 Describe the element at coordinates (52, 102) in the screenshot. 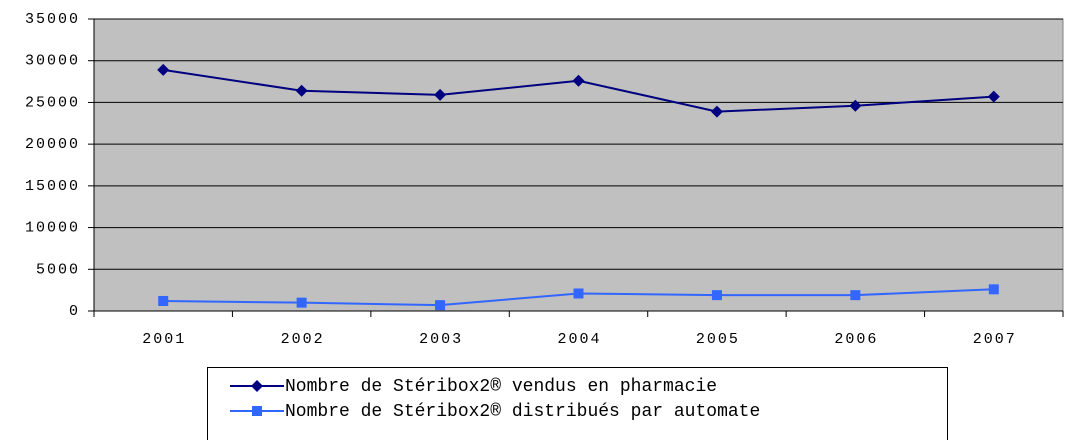

I see `y-tick-label: 25000` at that location.